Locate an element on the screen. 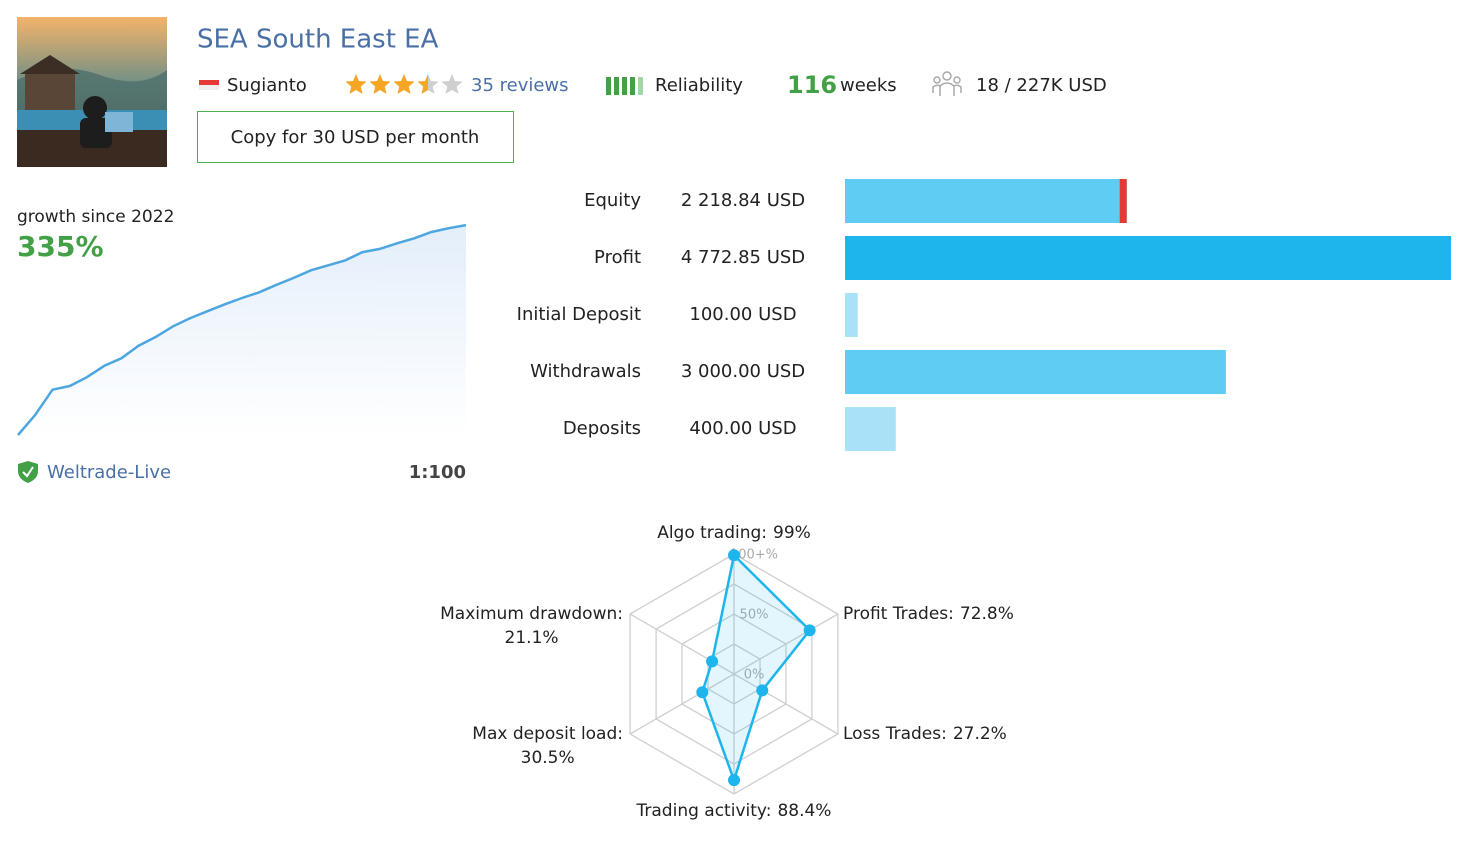 The image size is (1471, 855). bar-label: Withdrawals is located at coordinates (585, 371).